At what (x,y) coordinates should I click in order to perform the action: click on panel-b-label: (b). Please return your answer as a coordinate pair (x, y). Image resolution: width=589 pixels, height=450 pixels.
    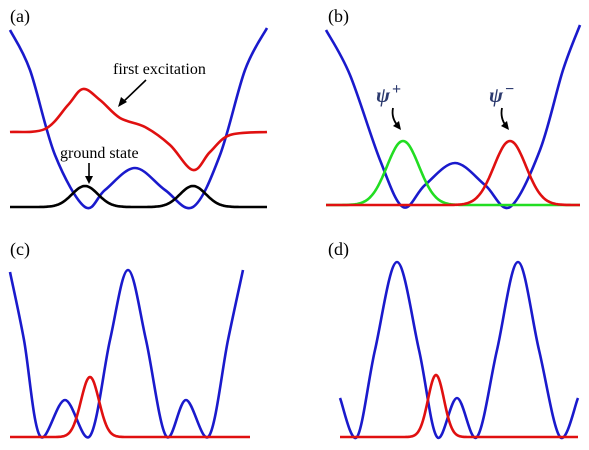
    Looking at the image, I should click on (338, 16).